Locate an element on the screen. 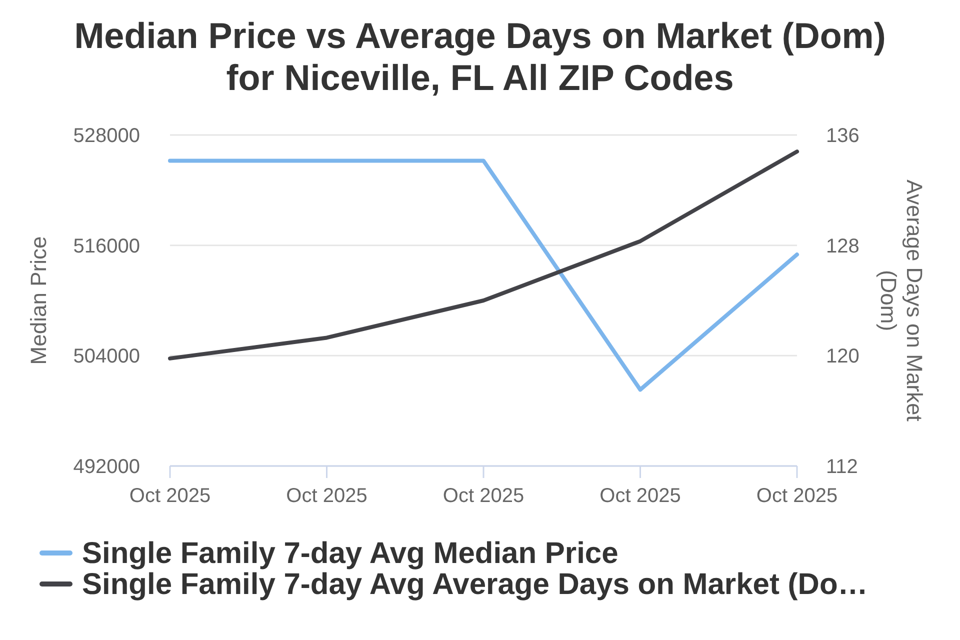  y-tick-label: 492000 is located at coordinates (106, 467).